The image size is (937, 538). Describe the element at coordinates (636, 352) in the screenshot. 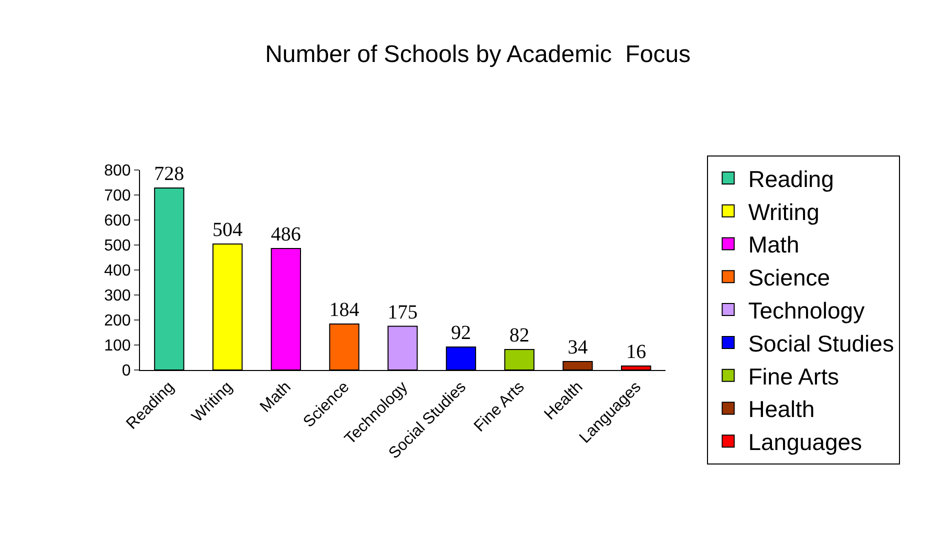

I see `data-label: 16` at that location.